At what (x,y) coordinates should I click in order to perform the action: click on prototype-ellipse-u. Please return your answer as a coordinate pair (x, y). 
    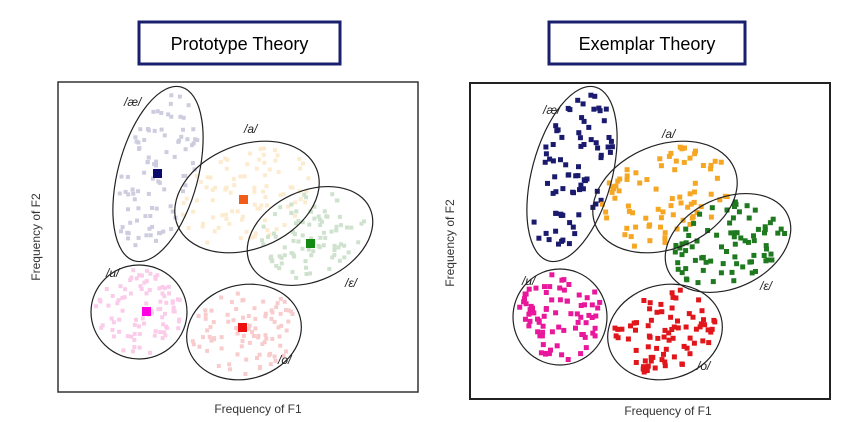
    Looking at the image, I should click on (139, 312).